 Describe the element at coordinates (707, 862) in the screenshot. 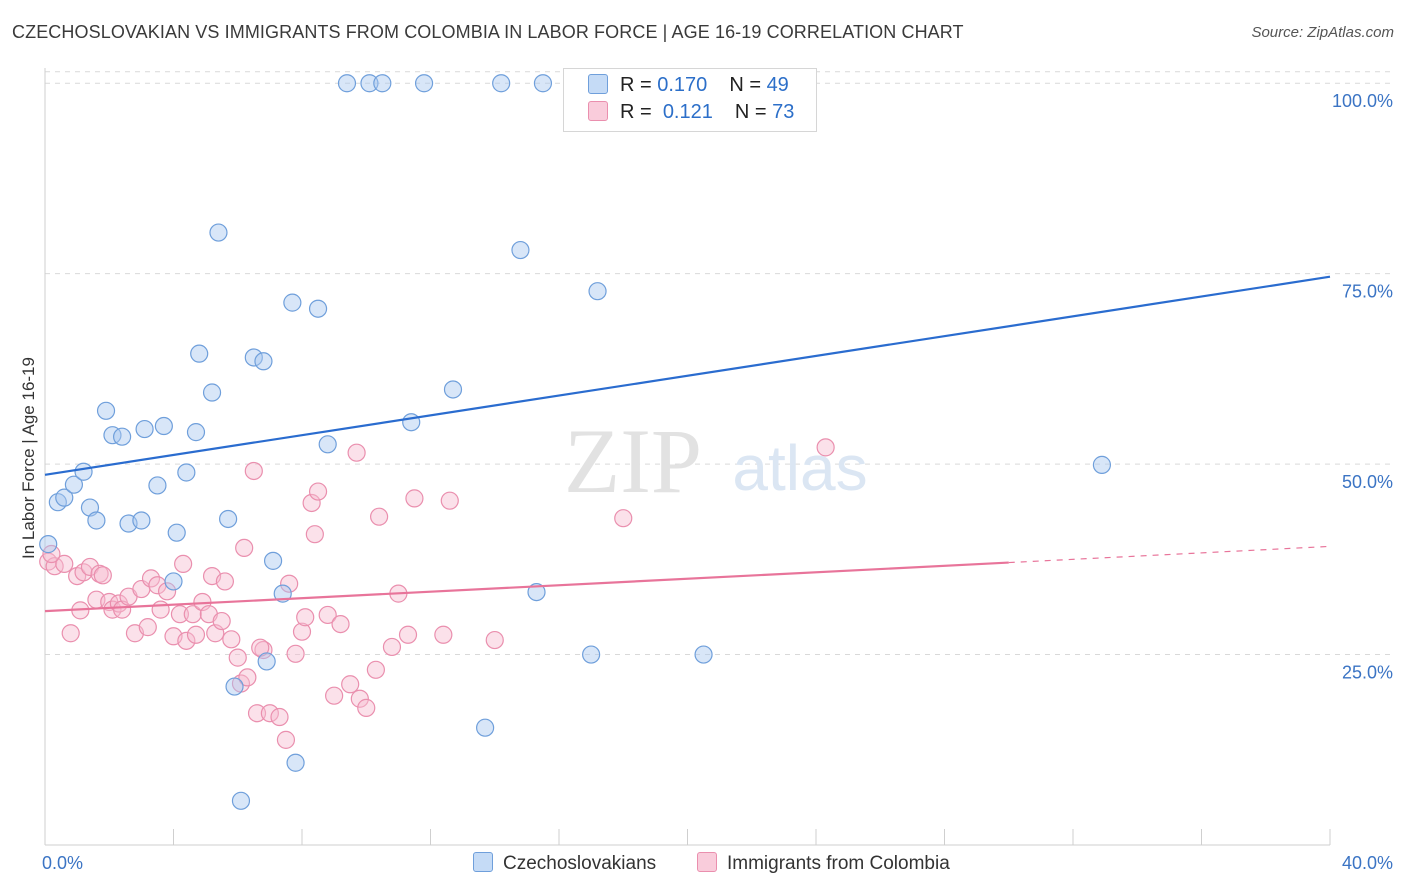

I see `bottom-swatch-pink` at that location.